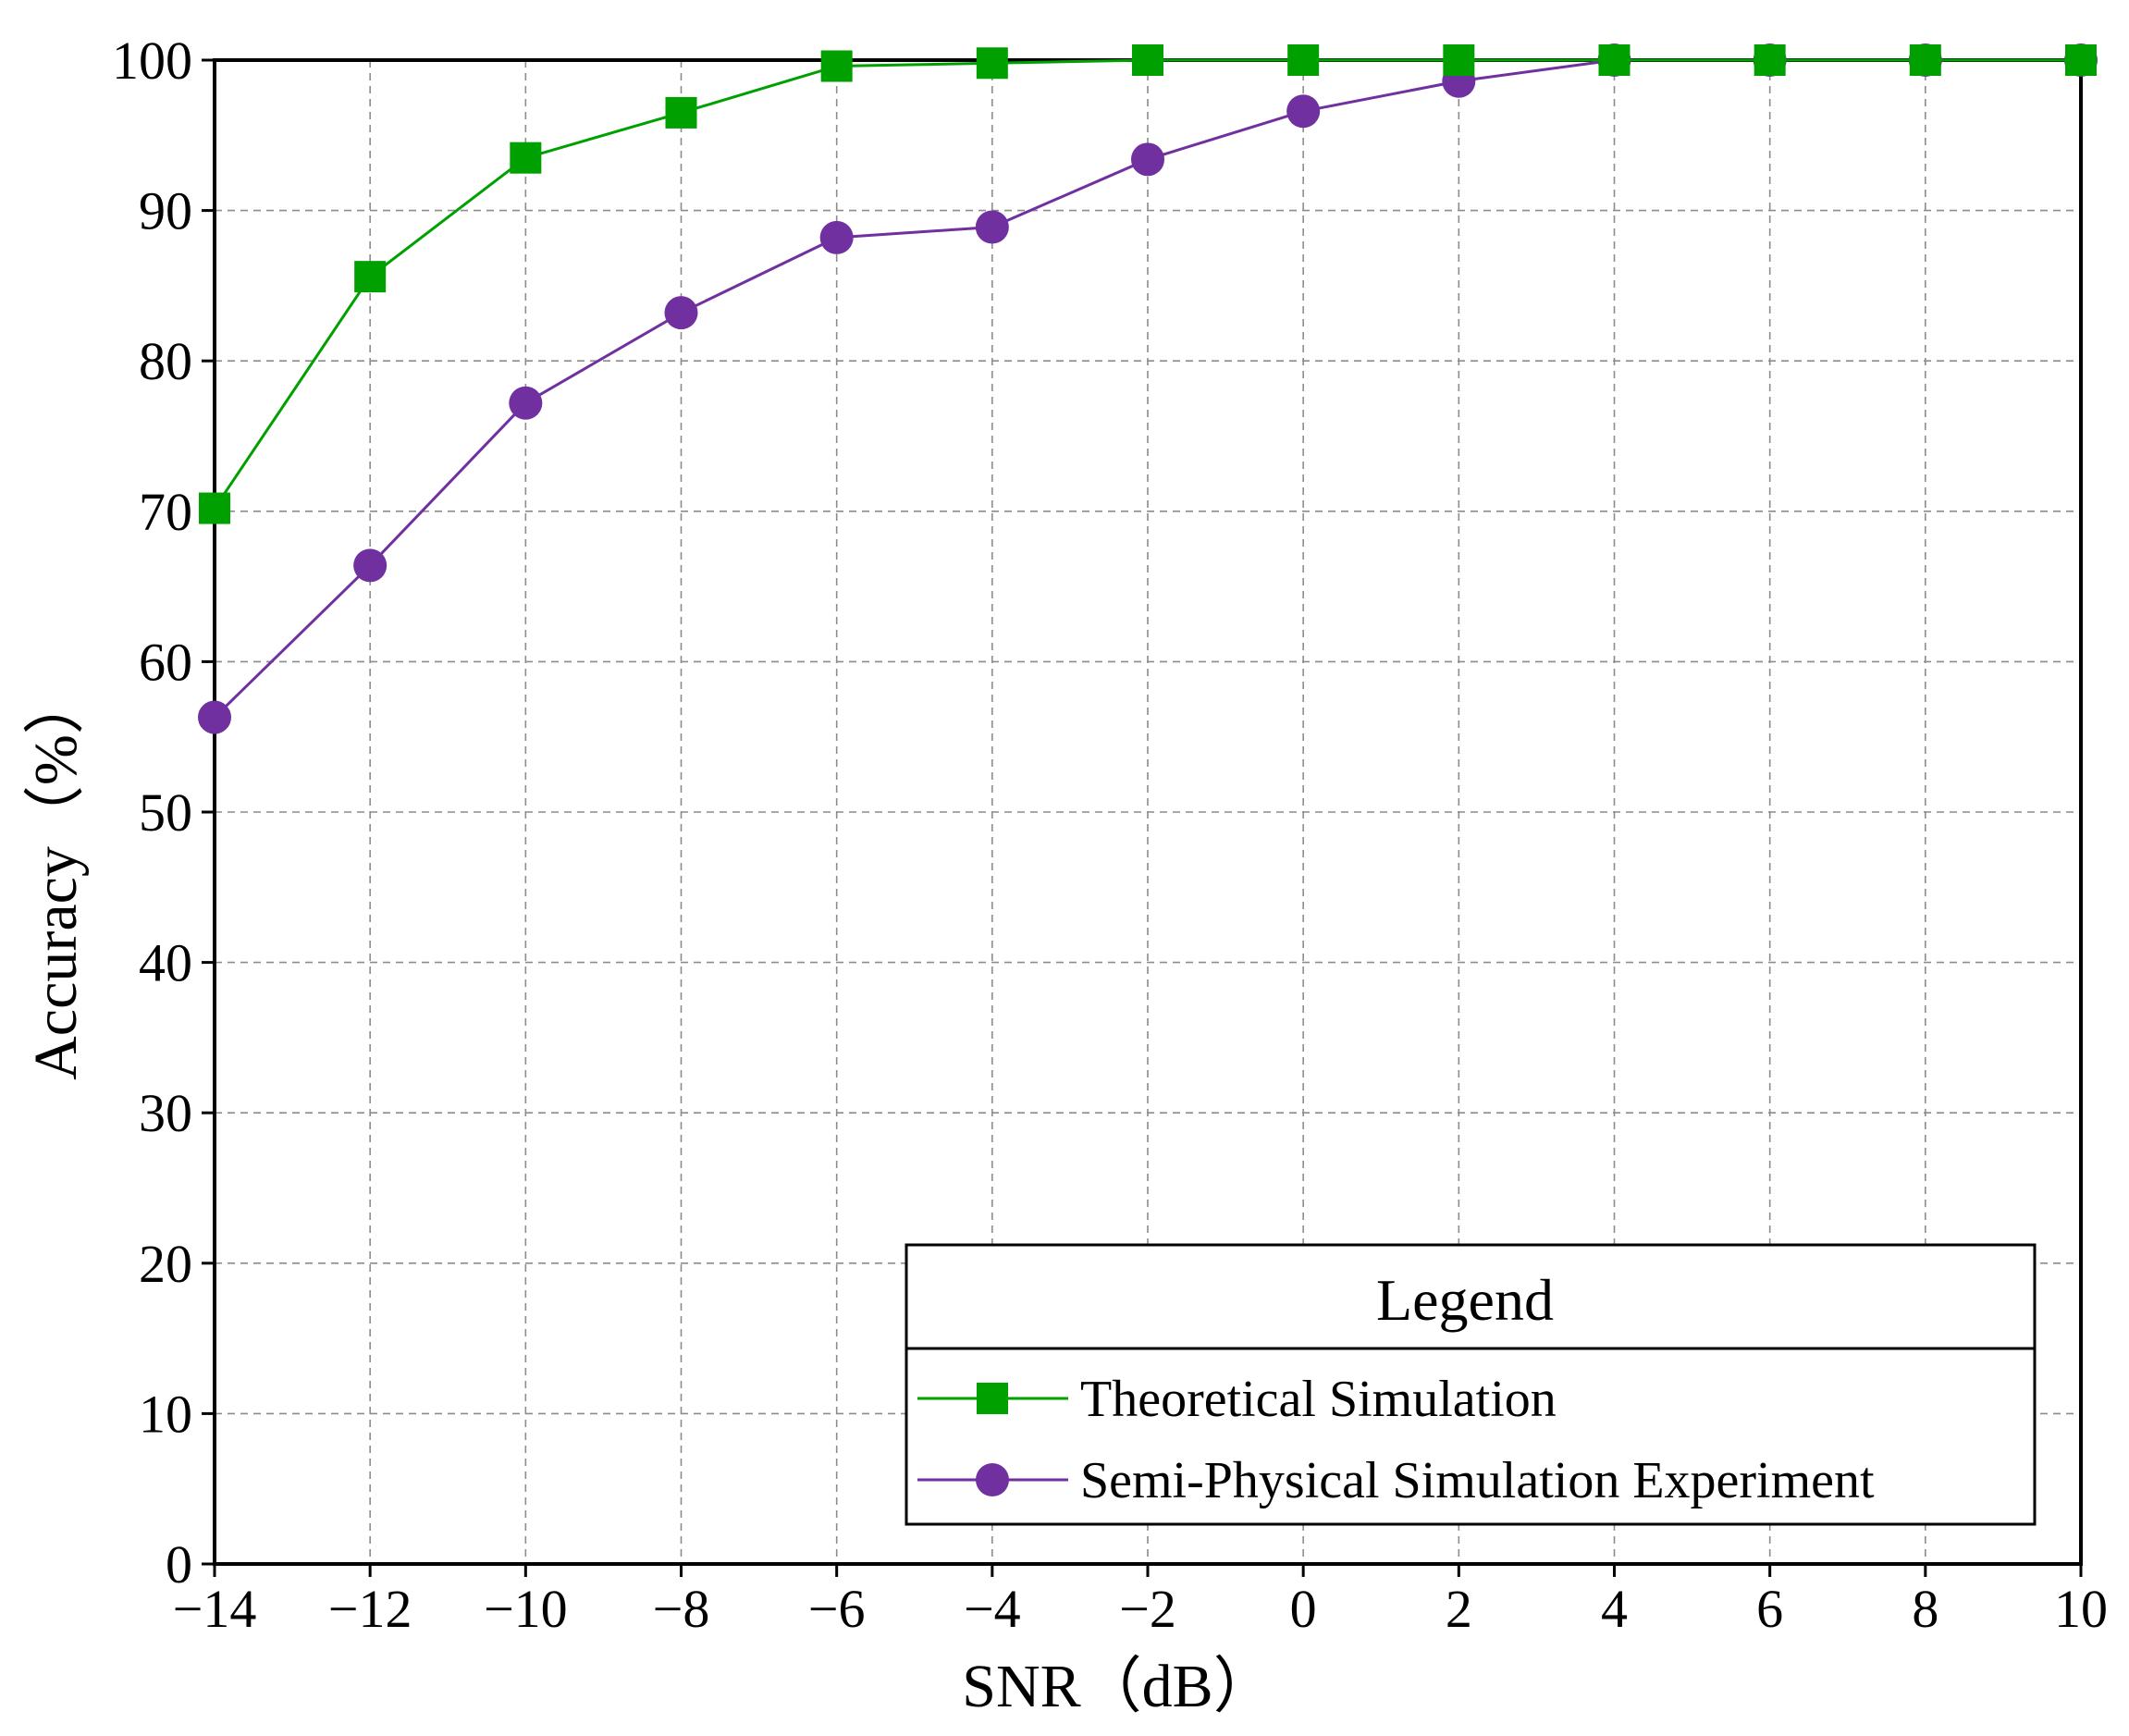 Image resolution: width=2129 pixels, height=1736 pixels. I want to click on legend-title: Legend, so click(1465, 1300).